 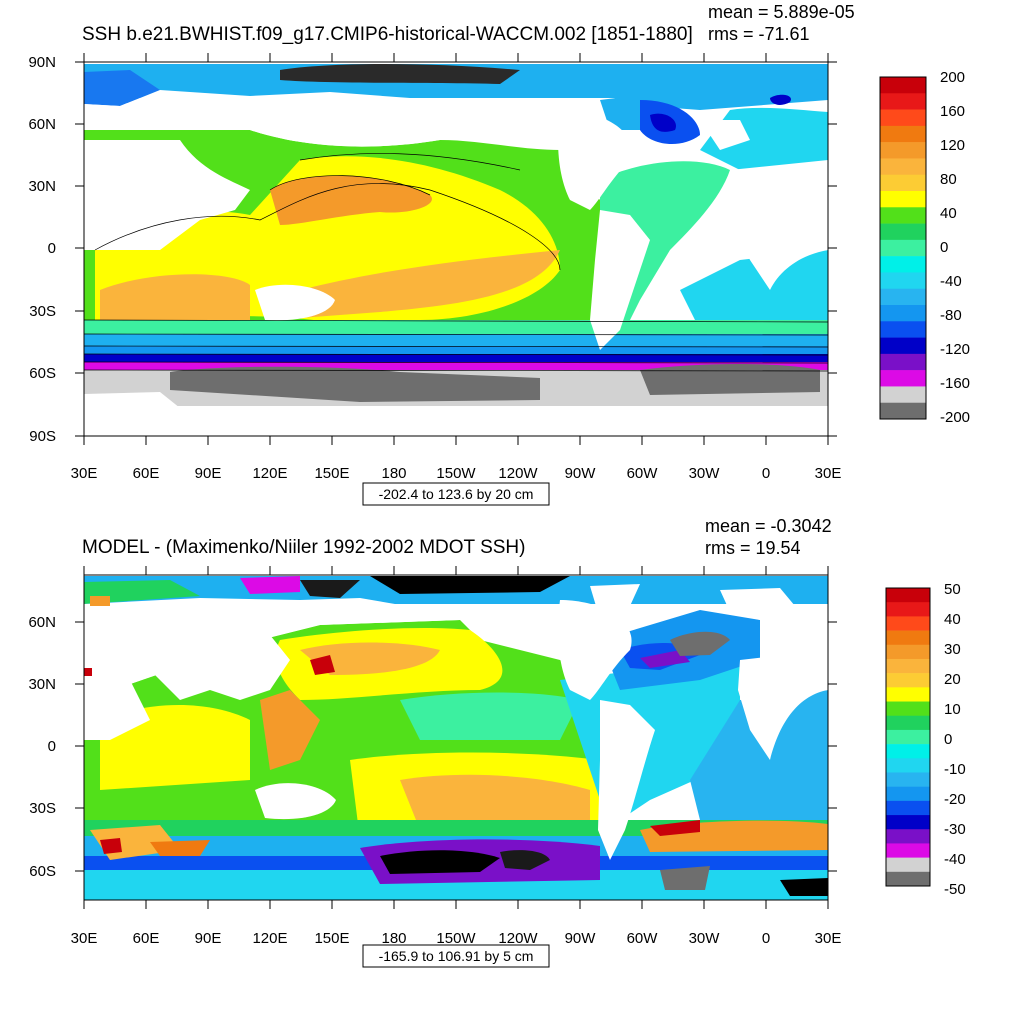 What do you see at coordinates (952, 111) in the screenshot?
I see `colorbar-label: 160` at bounding box center [952, 111].